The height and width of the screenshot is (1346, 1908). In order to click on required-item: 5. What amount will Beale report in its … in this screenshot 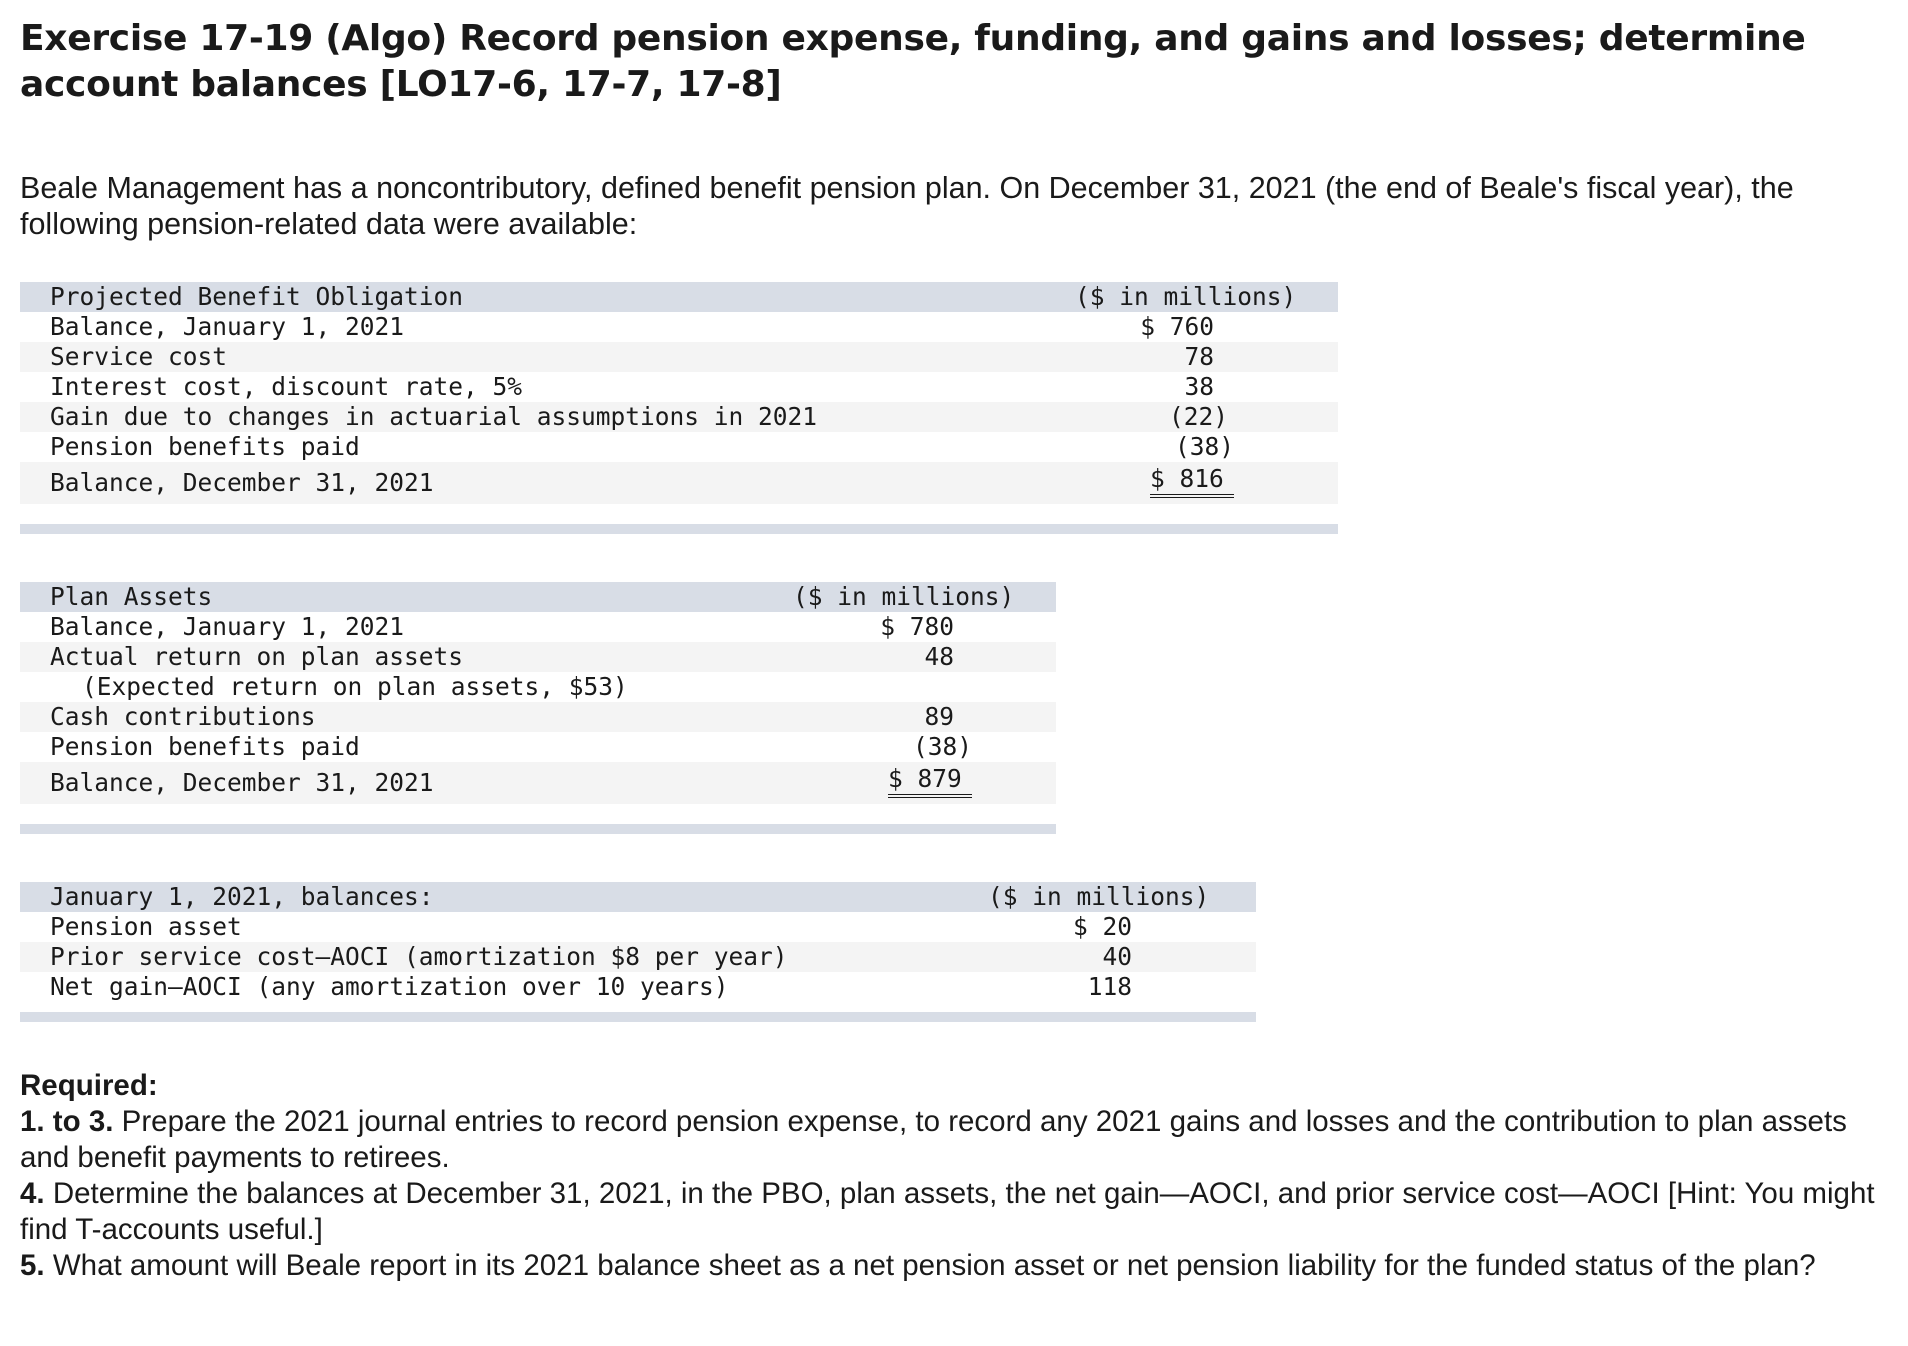, I will do `click(918, 1265)`.